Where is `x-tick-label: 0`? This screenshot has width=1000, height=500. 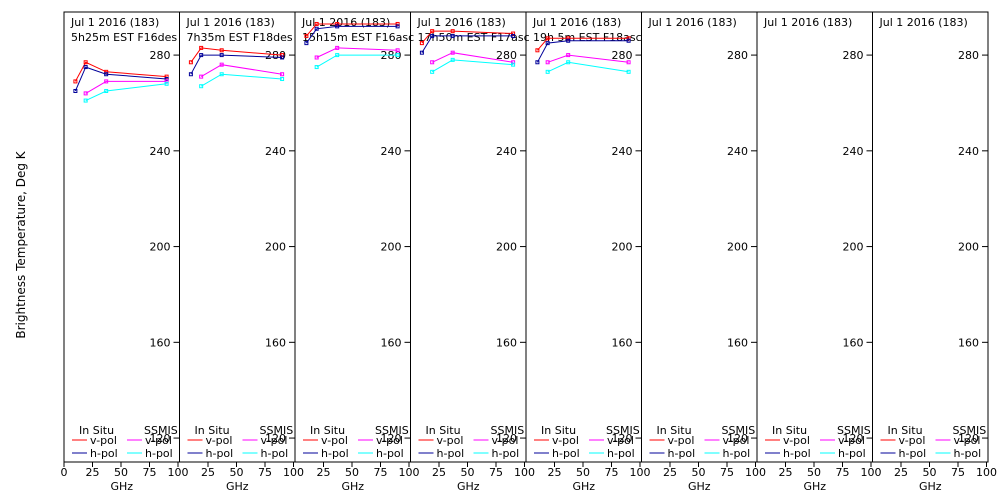
x-tick-label: 0 is located at coordinates (64, 472).